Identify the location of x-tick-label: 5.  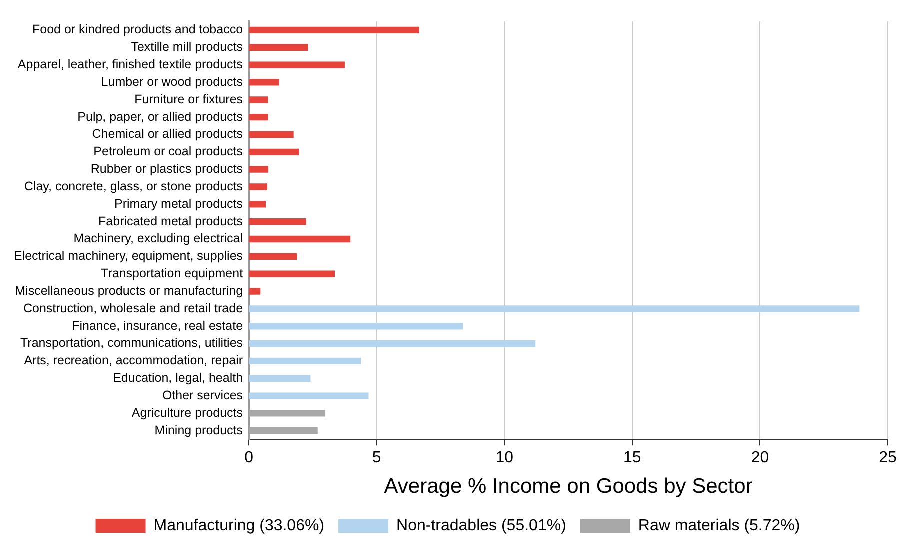
(377, 458).